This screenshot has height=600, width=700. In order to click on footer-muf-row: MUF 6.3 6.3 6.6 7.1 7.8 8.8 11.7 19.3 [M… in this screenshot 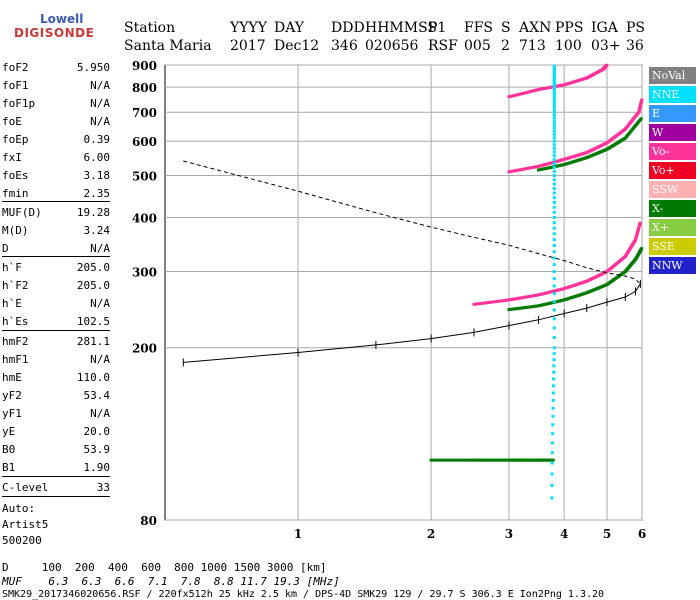, I will do `click(171, 581)`.